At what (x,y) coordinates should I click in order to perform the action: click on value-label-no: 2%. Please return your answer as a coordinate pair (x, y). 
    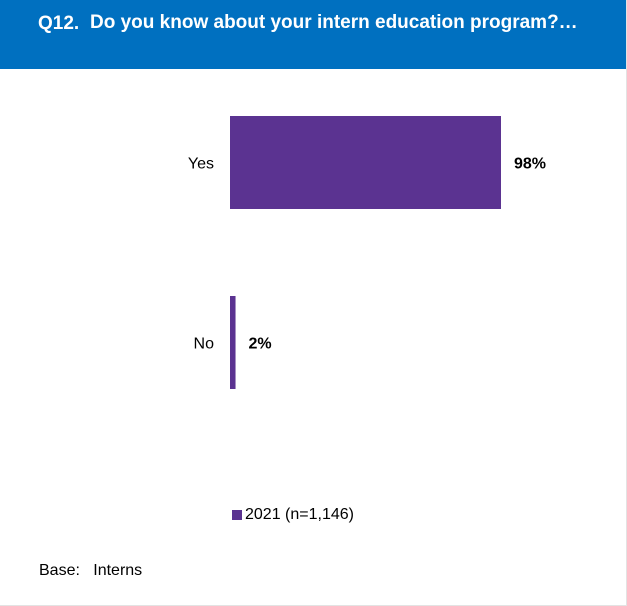
    Looking at the image, I should click on (260, 344).